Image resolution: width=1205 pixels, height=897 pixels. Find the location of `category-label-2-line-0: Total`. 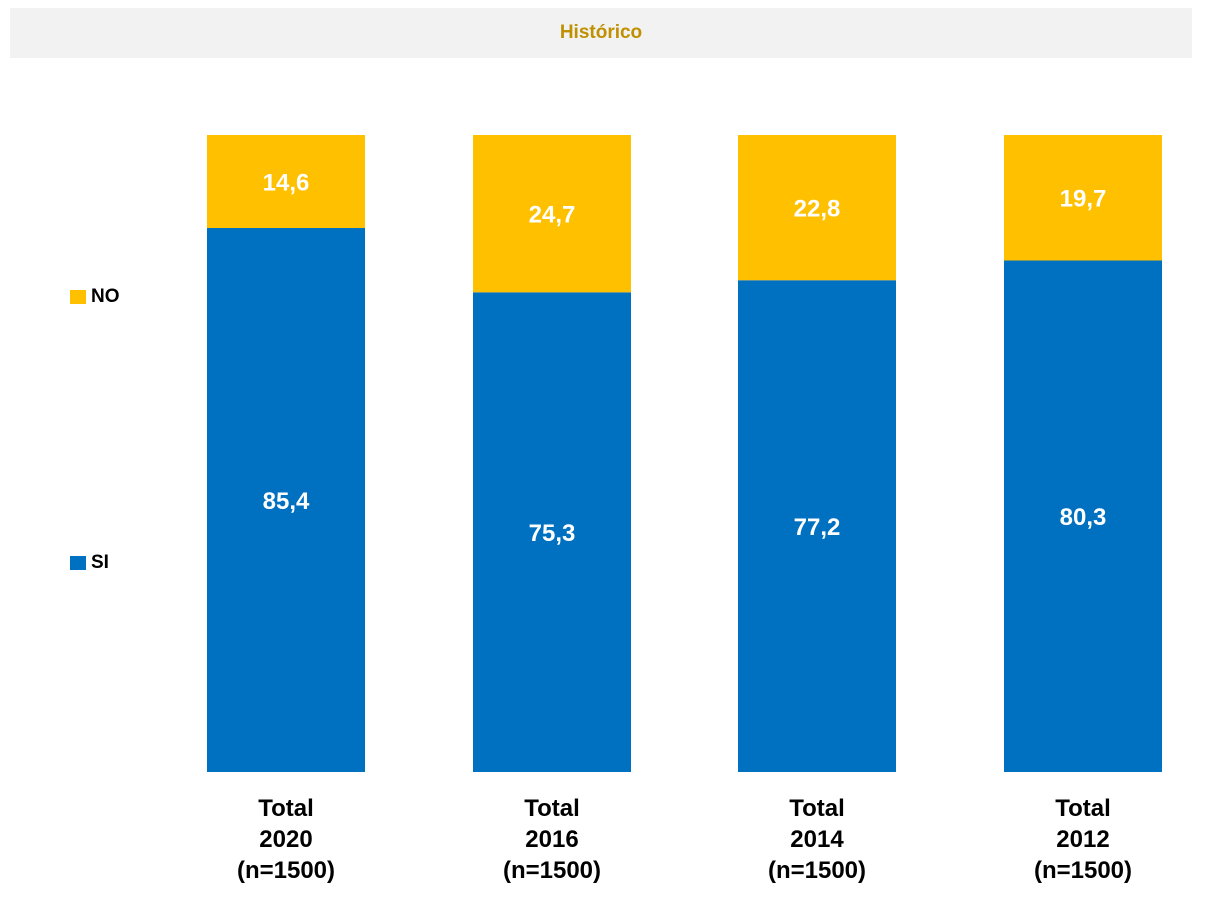

category-label-2-line-0: Total is located at coordinates (817, 808).